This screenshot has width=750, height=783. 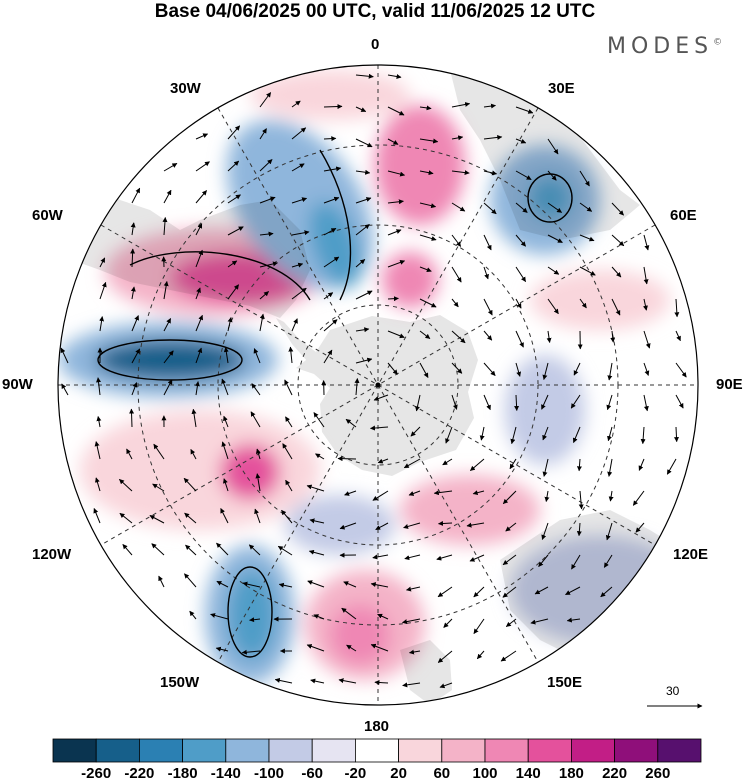 I want to click on anomaly-pos-dateline-core, so click(x=360, y=635).